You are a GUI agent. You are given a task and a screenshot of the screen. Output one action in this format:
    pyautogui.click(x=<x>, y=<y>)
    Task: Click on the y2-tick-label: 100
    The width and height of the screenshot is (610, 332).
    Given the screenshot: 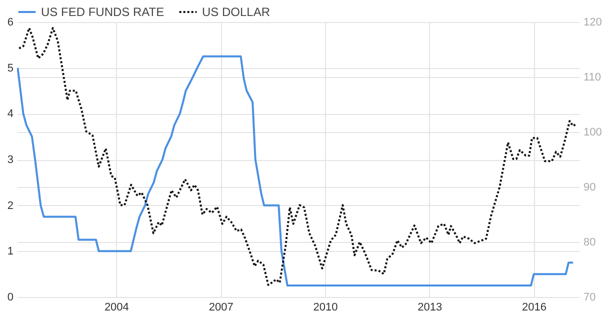 What is the action you would take?
    pyautogui.click(x=593, y=132)
    